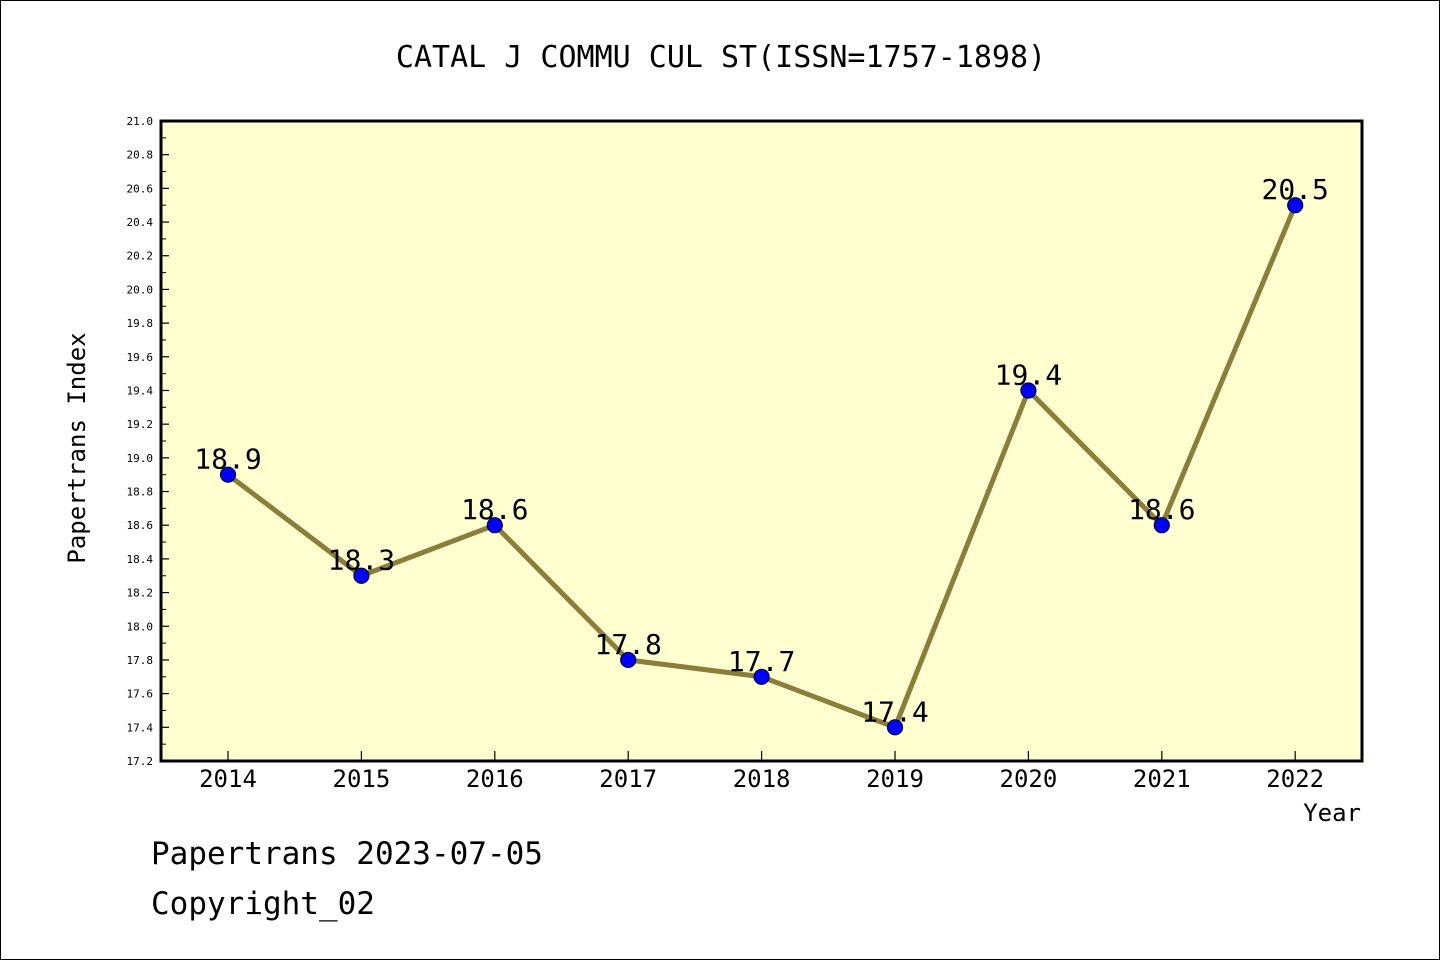 This screenshot has width=1440, height=961. I want to click on data-label: 19.4, so click(1028, 374).